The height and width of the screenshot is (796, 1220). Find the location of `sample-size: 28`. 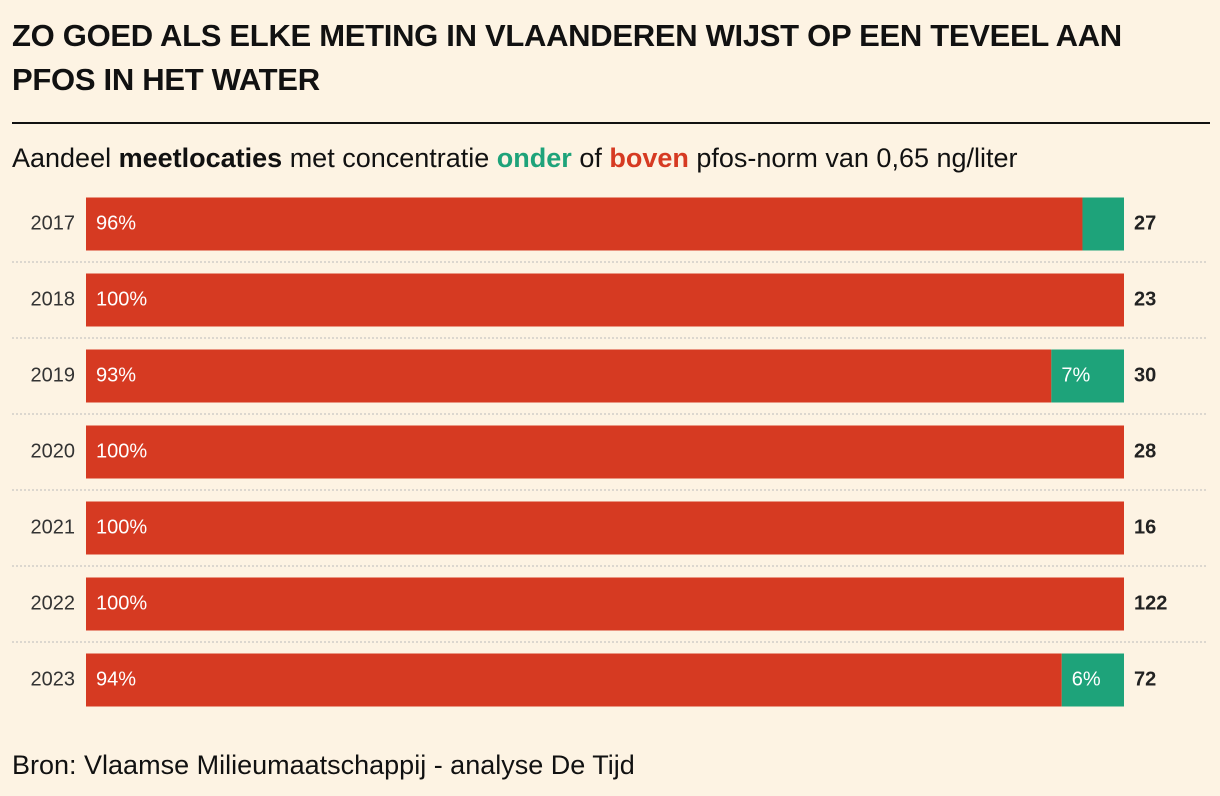

sample-size: 28 is located at coordinates (1145, 451).